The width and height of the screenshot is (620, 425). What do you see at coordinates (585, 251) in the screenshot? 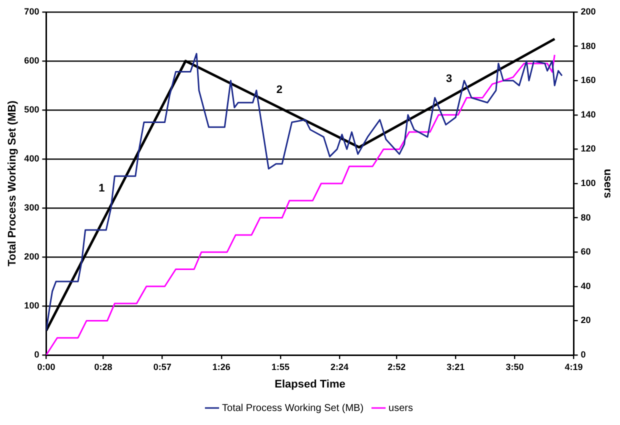
I see `y2-tick-label: 60` at bounding box center [585, 251].